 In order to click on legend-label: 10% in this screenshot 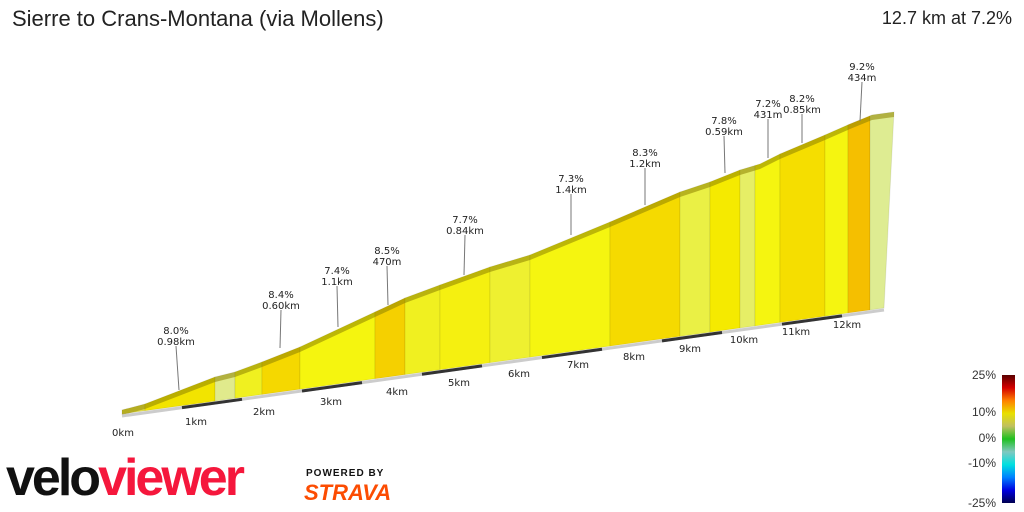, I will do `click(984, 412)`.